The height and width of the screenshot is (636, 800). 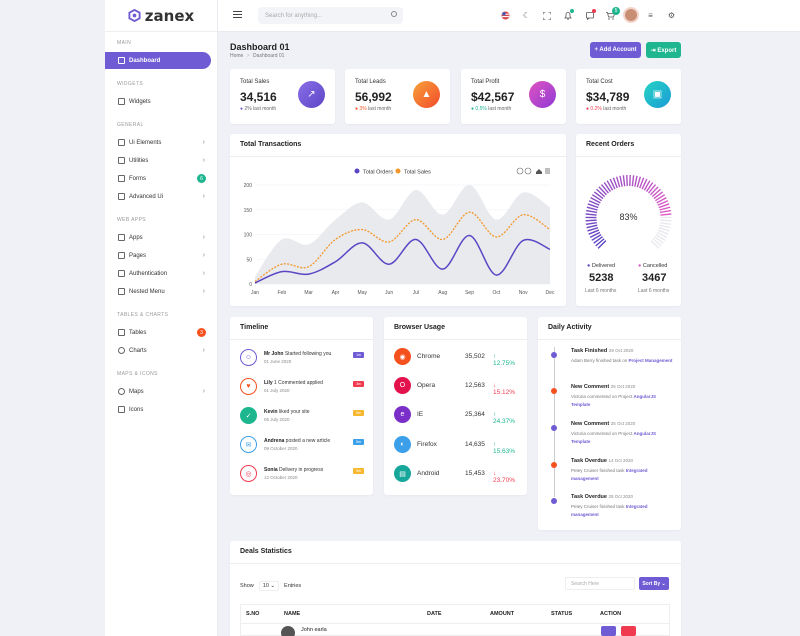 I want to click on map-pin-icon, so click(x=121, y=391).